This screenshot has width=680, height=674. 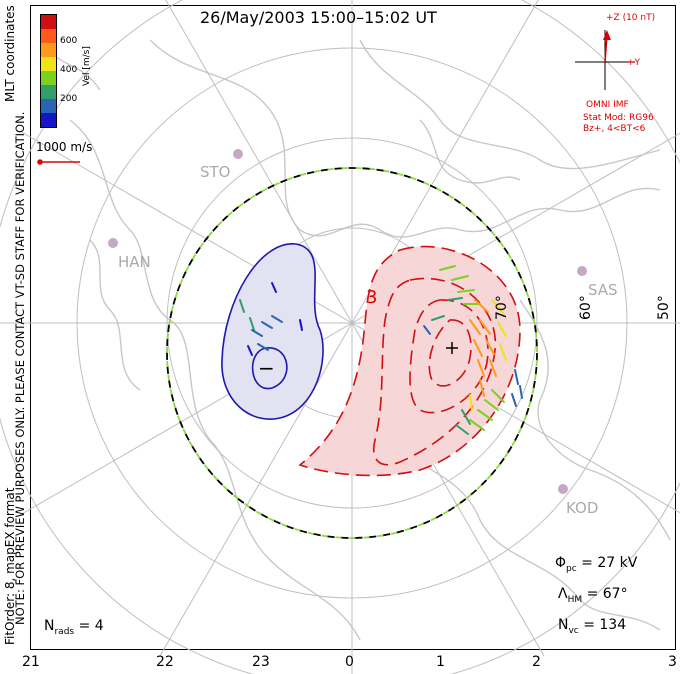 What do you see at coordinates (58, 162) in the screenshot?
I see `scale-vector` at bounding box center [58, 162].